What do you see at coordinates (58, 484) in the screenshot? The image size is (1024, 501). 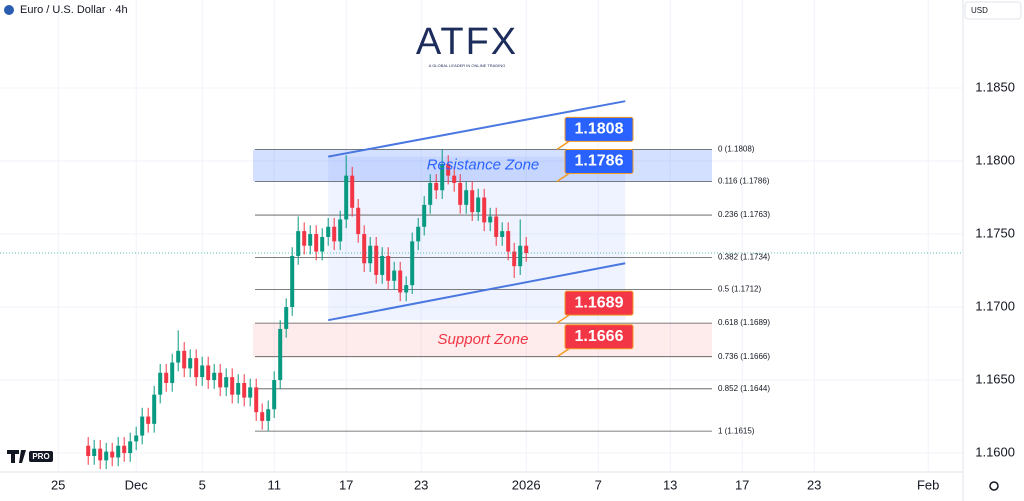 I see `x-tick-label: 25` at bounding box center [58, 484].